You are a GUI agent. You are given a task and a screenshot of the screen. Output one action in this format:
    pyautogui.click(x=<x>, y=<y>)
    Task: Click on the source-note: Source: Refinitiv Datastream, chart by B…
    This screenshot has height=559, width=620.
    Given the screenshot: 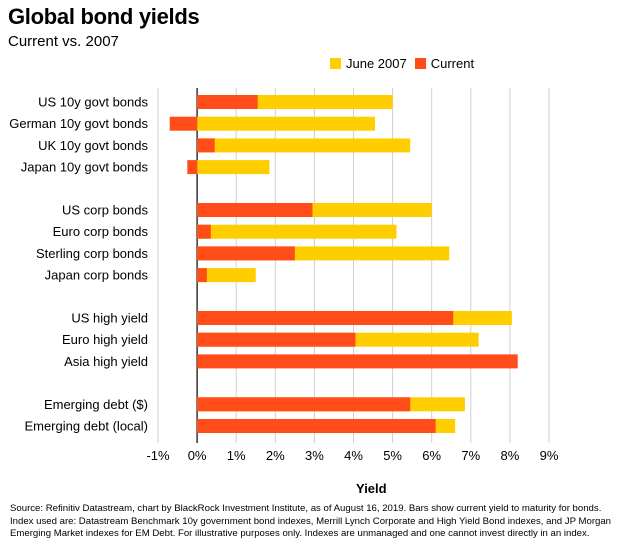 What is the action you would take?
    pyautogui.click(x=311, y=521)
    